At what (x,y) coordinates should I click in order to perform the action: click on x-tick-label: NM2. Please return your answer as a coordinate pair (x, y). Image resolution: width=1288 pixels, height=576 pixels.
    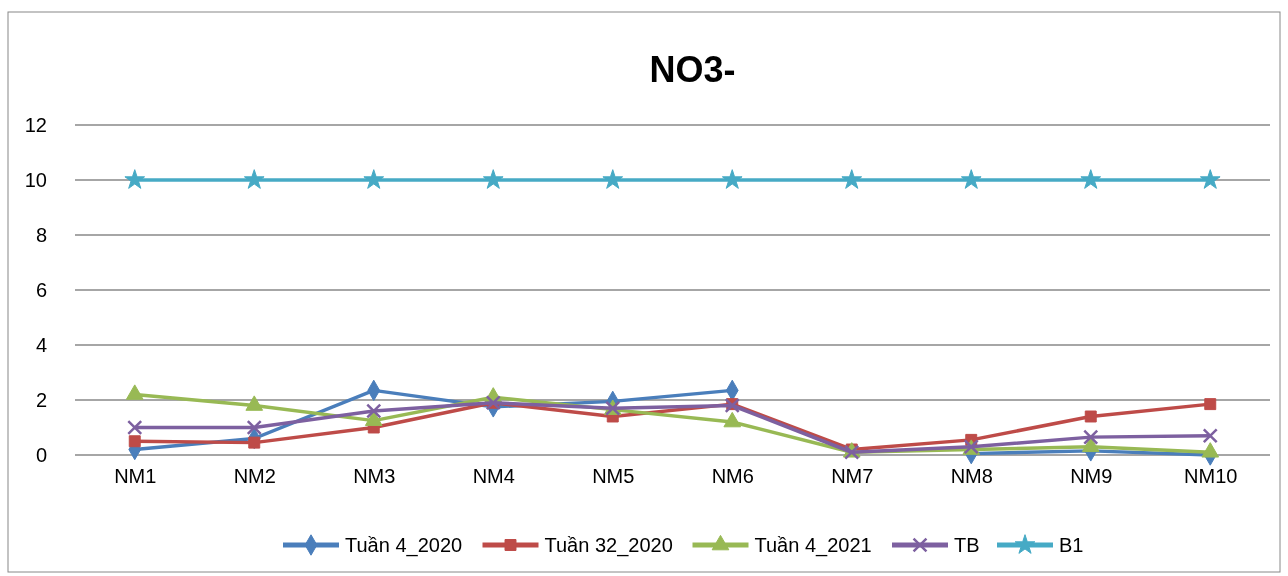
    Looking at the image, I should click on (254, 476).